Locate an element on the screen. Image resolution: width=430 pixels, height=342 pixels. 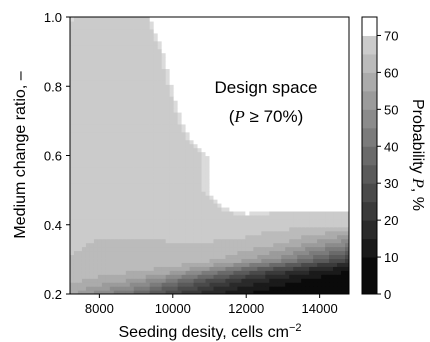
colorbar-band is located at coordinates (369, 45).